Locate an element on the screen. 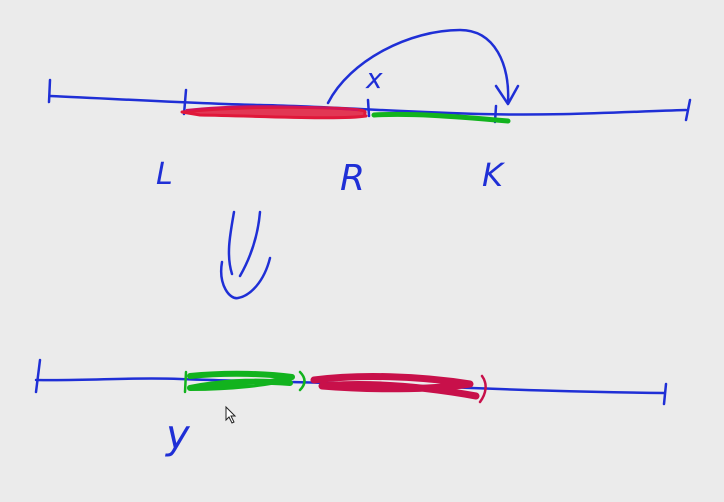 This screenshot has width=724, height=502. move-arrow-curve is located at coordinates (418, 66).